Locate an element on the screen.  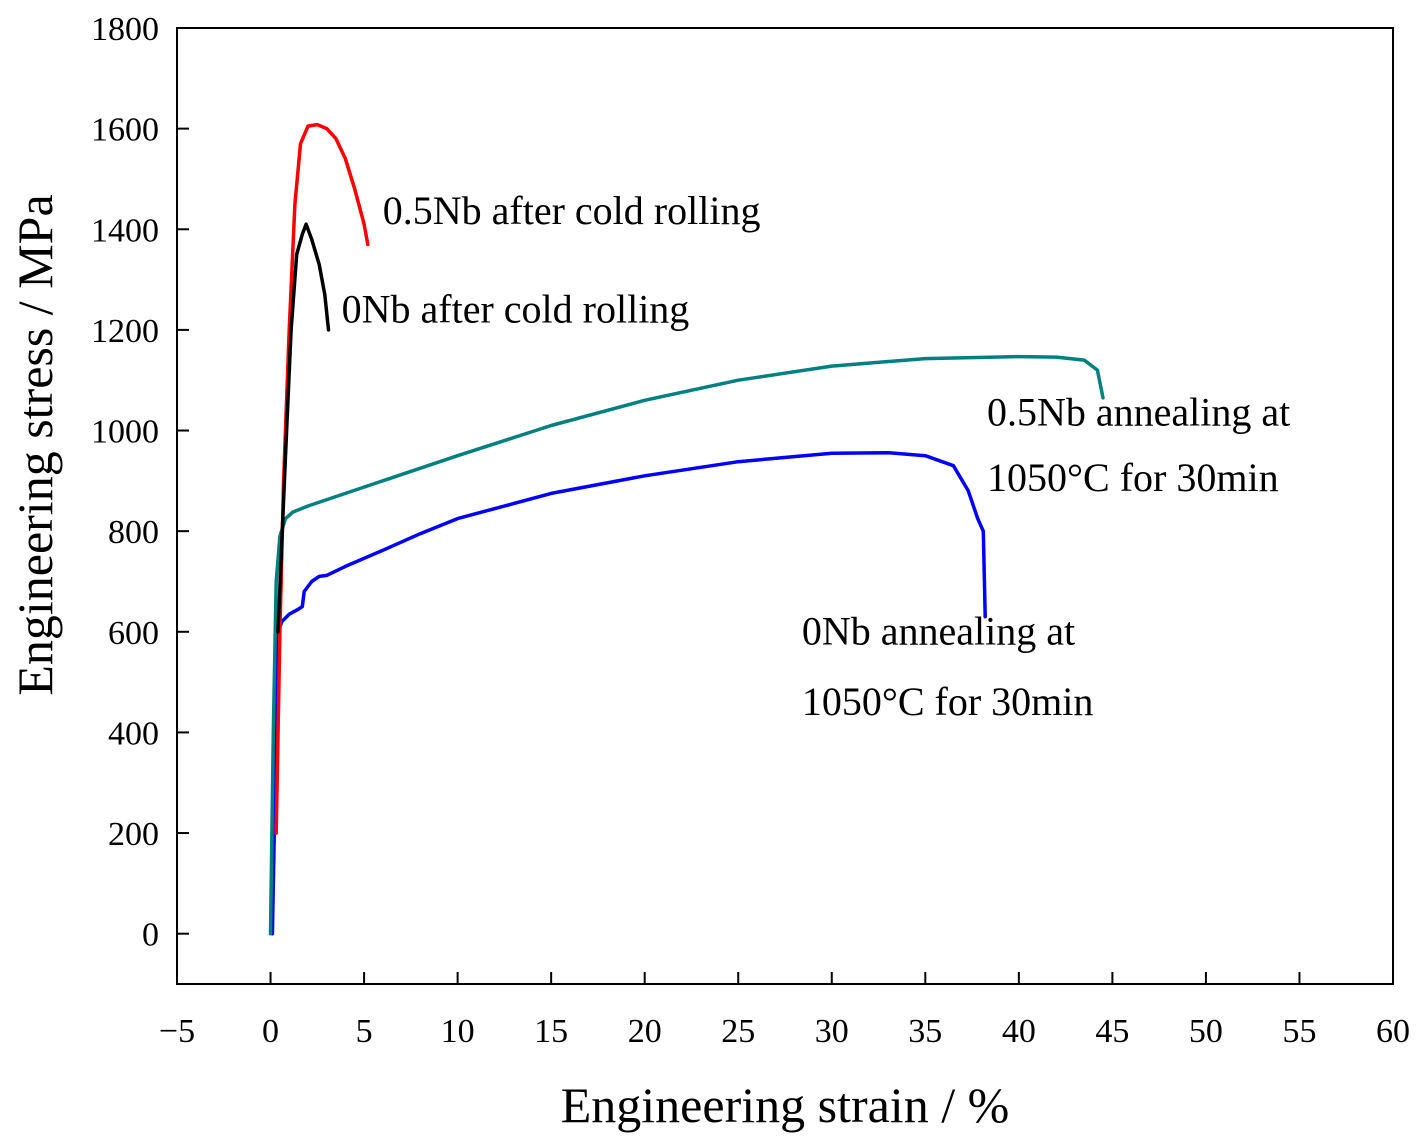
annotation-label: 0Nb after cold rolling is located at coordinates (516, 308).